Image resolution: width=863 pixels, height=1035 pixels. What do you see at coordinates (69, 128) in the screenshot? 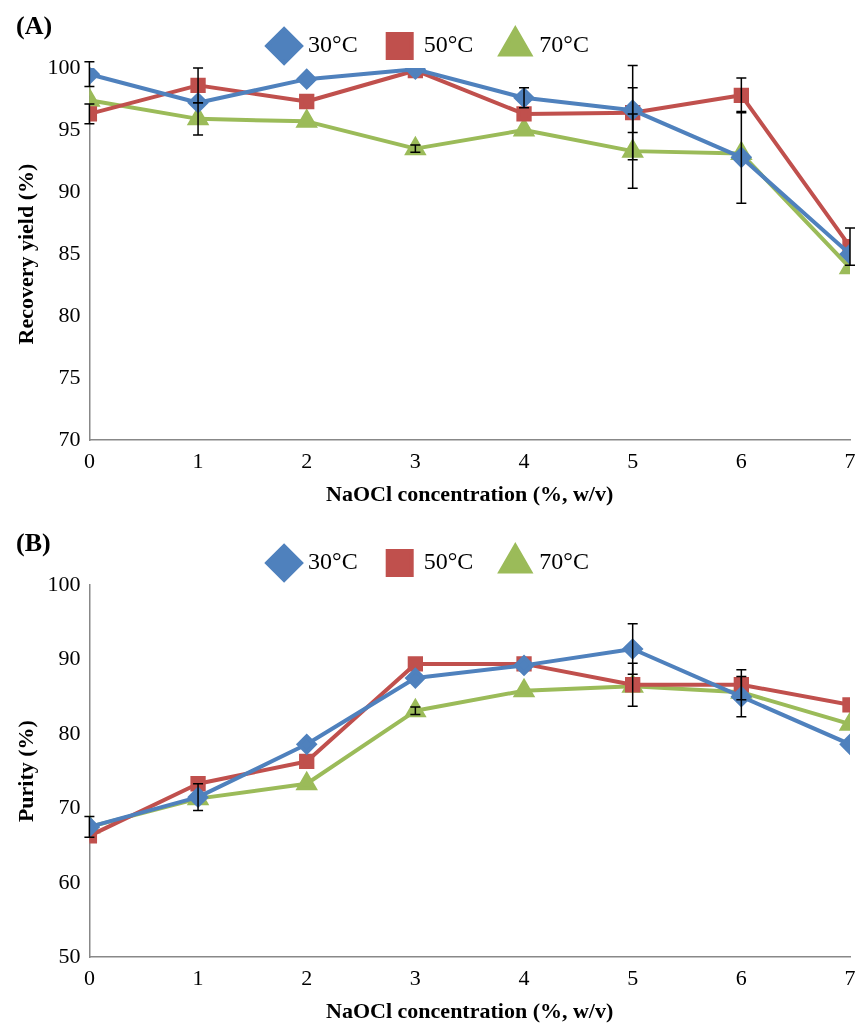
I see `y-tick-label: 95` at bounding box center [69, 128].